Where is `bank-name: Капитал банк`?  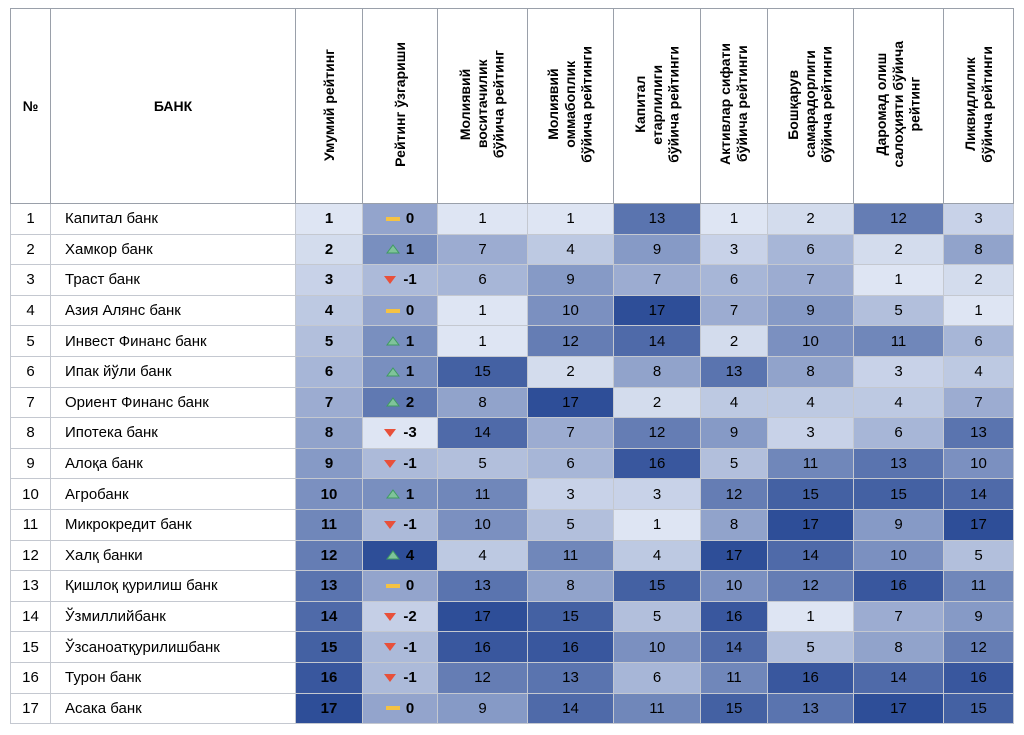 bank-name: Капитал банк is located at coordinates (173, 219).